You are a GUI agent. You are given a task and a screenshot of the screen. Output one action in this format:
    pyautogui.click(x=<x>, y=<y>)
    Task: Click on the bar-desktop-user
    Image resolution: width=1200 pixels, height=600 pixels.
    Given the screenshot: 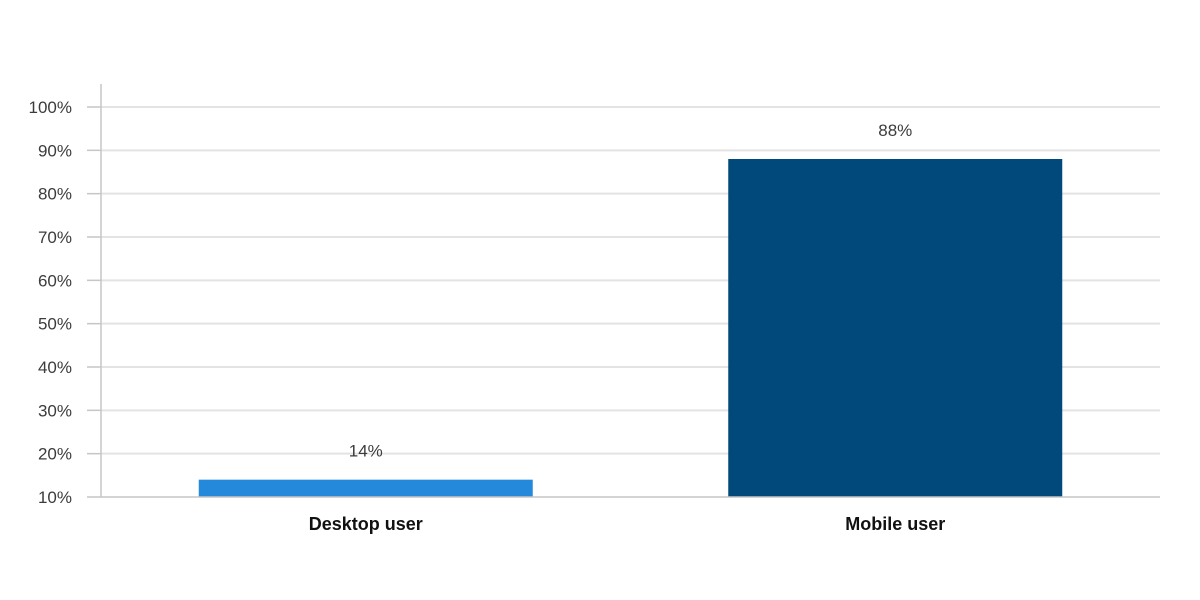 What is the action you would take?
    pyautogui.click(x=365, y=488)
    